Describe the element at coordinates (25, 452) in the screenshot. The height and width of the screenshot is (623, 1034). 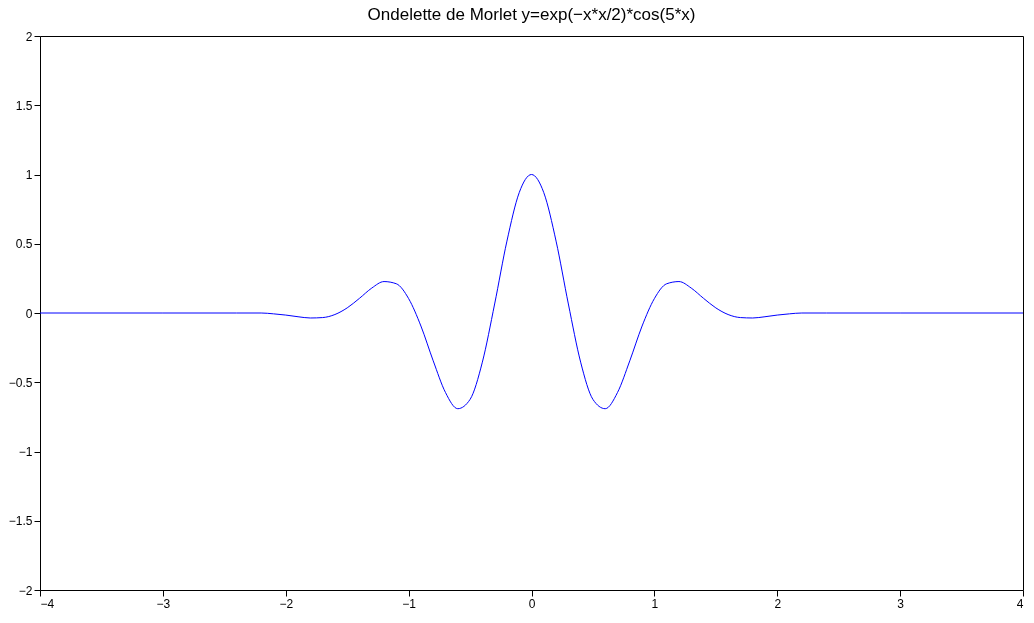
I see `y-tick-label: −1` at that location.